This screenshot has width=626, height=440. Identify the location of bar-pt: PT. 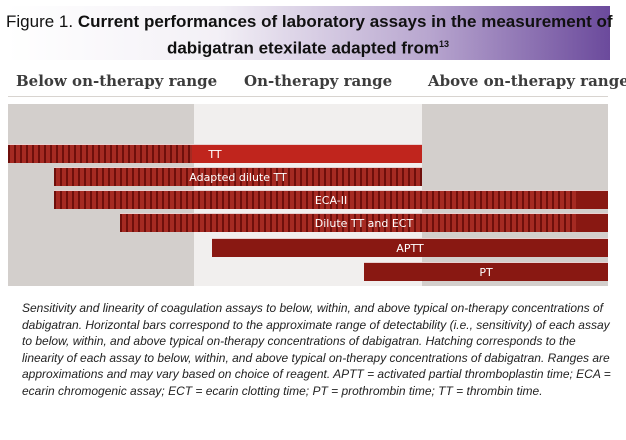
(486, 271).